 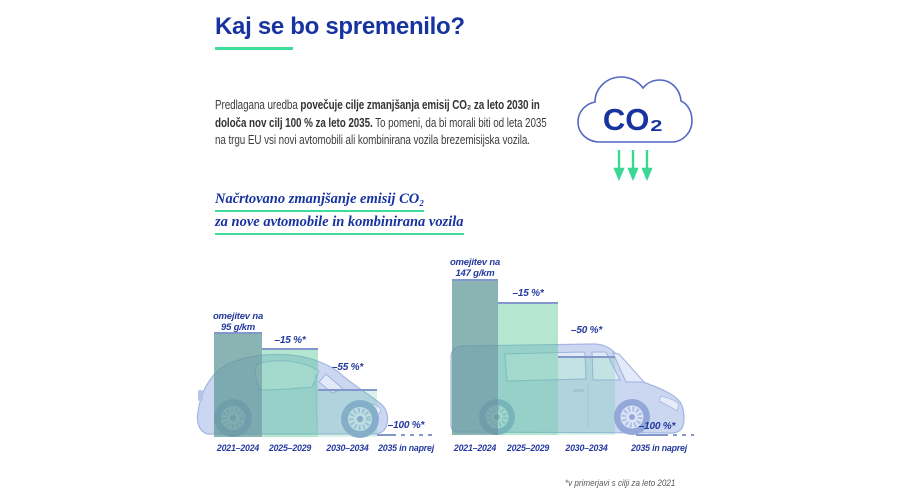 What do you see at coordinates (339, 224) in the screenshot?
I see `chart-section-title-line2: za nove avtomobile in kombinirana vozila` at bounding box center [339, 224].